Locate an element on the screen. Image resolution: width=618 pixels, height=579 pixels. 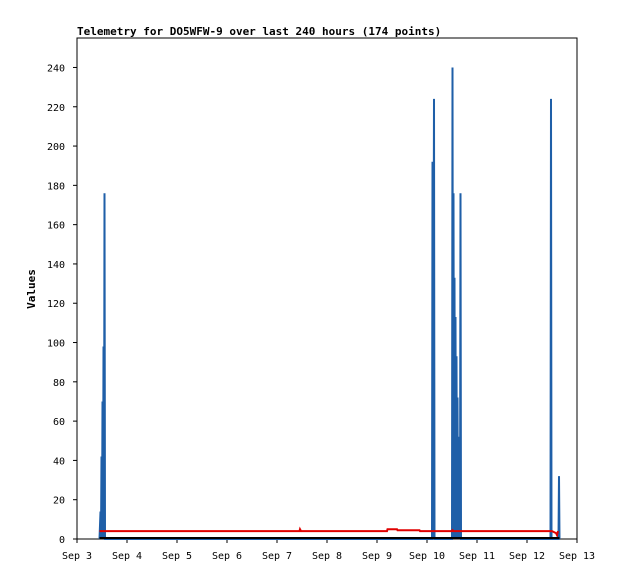
y-tick-label: 160 is located at coordinates (56, 226).